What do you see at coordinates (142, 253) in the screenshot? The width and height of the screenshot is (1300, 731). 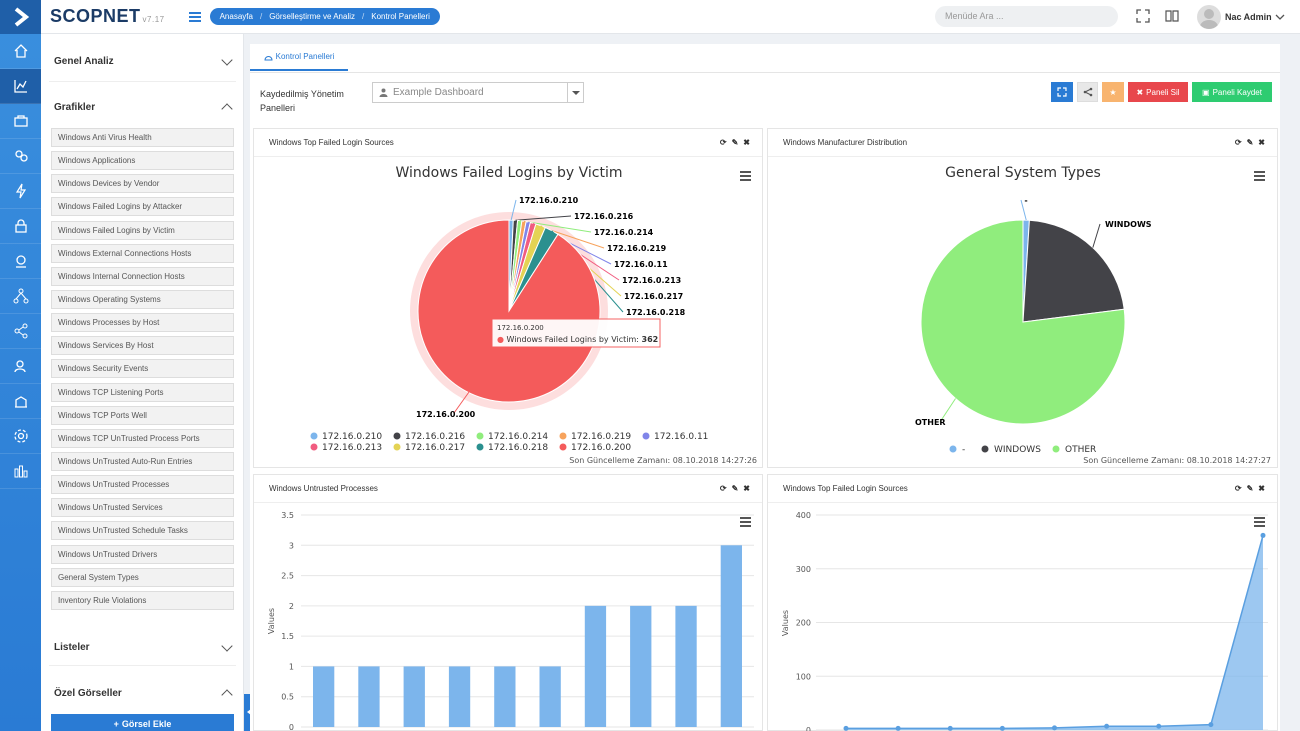 I see `sidebar-item: Windows External Connections Hosts` at bounding box center [142, 253].